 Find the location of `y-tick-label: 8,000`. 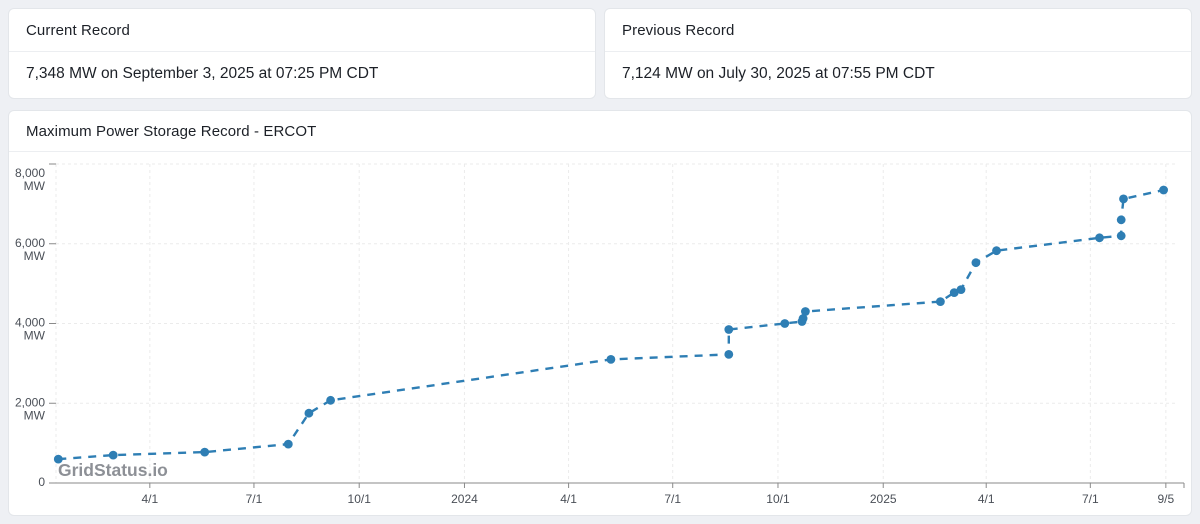

y-tick-label: 8,000 is located at coordinates (30, 173).